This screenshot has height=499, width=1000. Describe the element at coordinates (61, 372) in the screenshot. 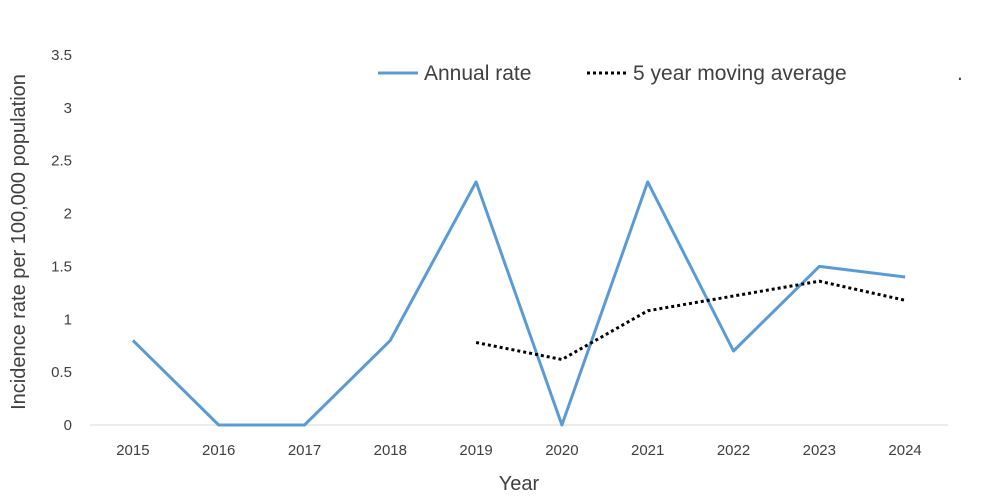

I see `y-tick-label: 0.5` at that location.